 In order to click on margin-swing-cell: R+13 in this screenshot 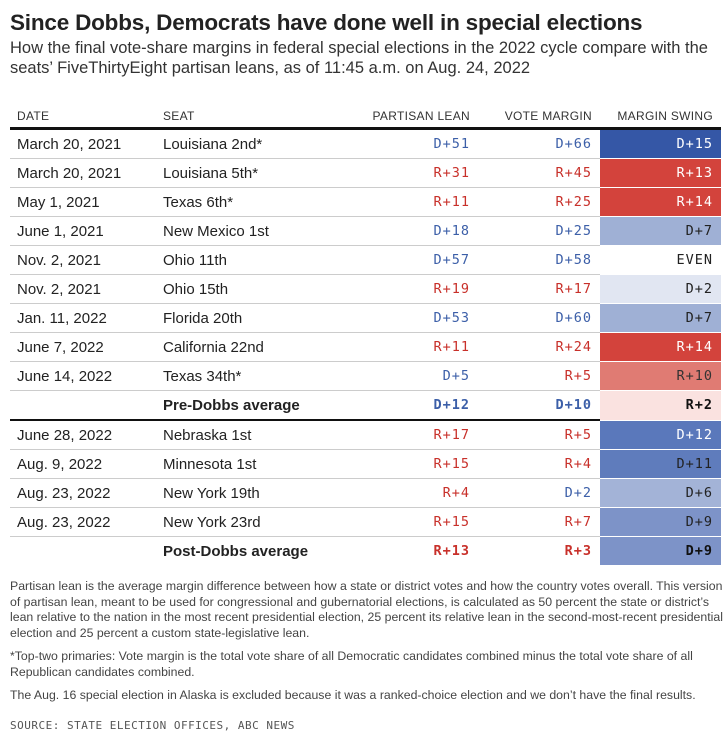, I will do `click(660, 173)`.